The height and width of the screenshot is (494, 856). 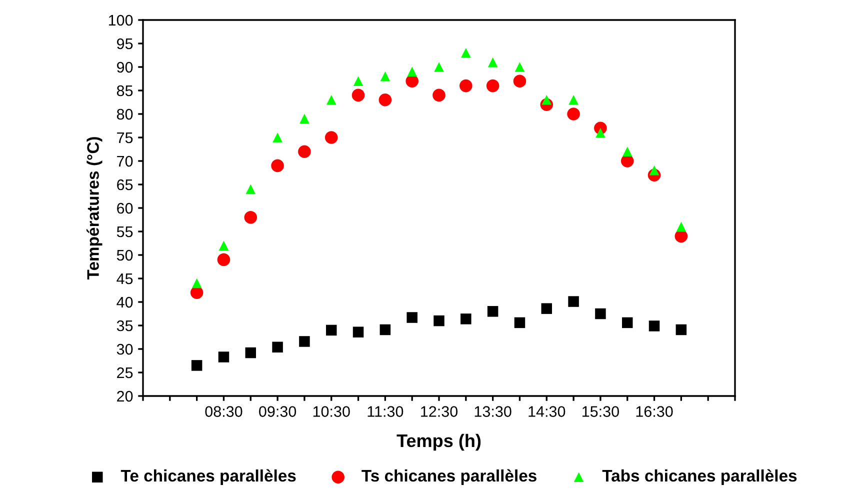 I want to click on x-tick-label: 15:30, so click(x=600, y=411).